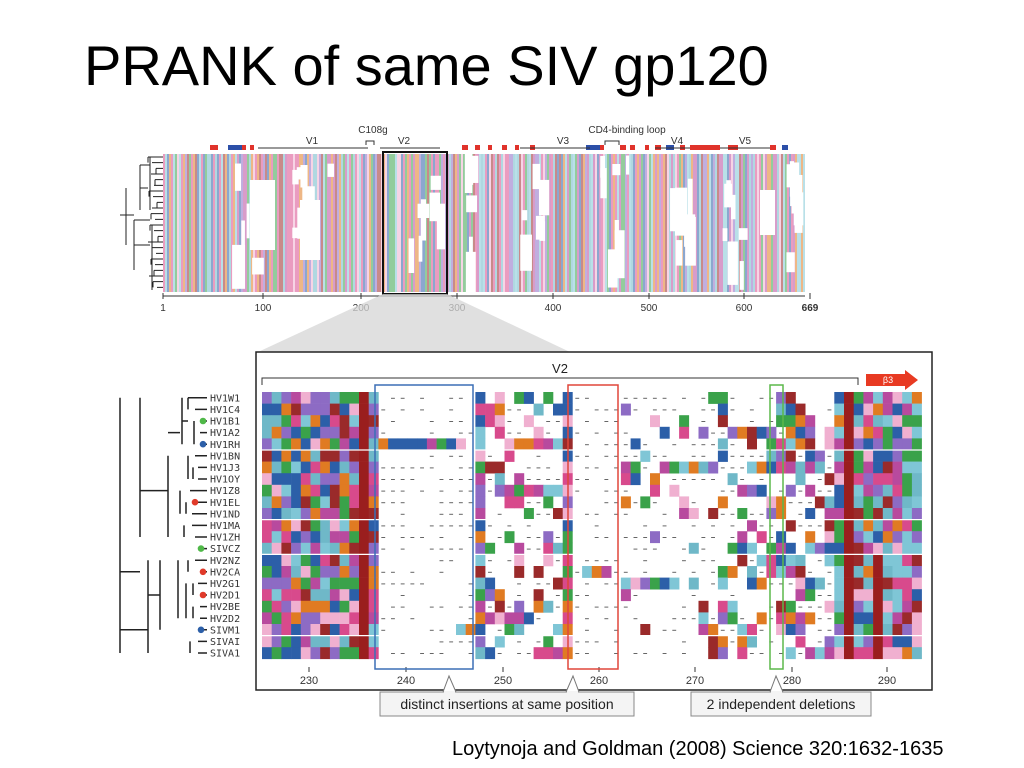  I want to click on callout-insertions: distinct insertions at same position, so click(507, 695).